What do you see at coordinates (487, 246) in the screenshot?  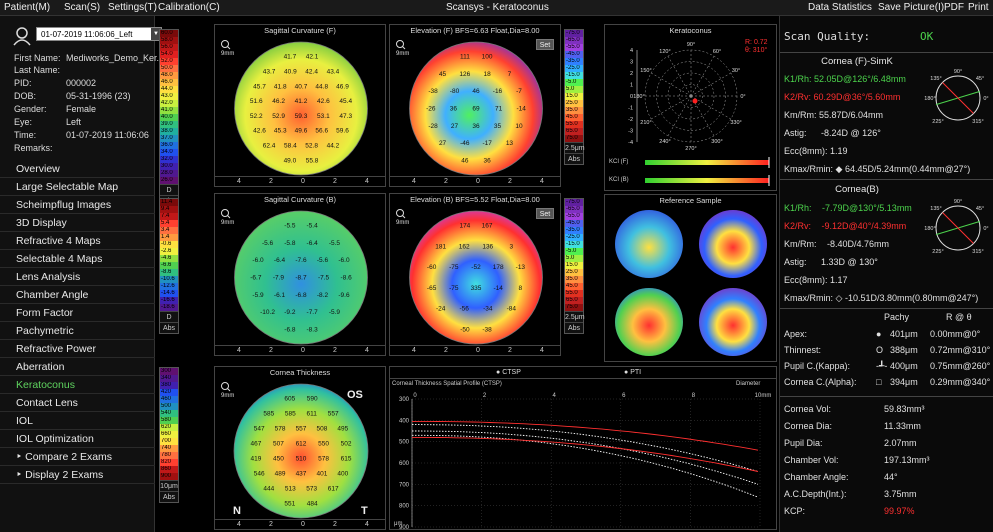 I see `map-value: 136` at bounding box center [487, 246].